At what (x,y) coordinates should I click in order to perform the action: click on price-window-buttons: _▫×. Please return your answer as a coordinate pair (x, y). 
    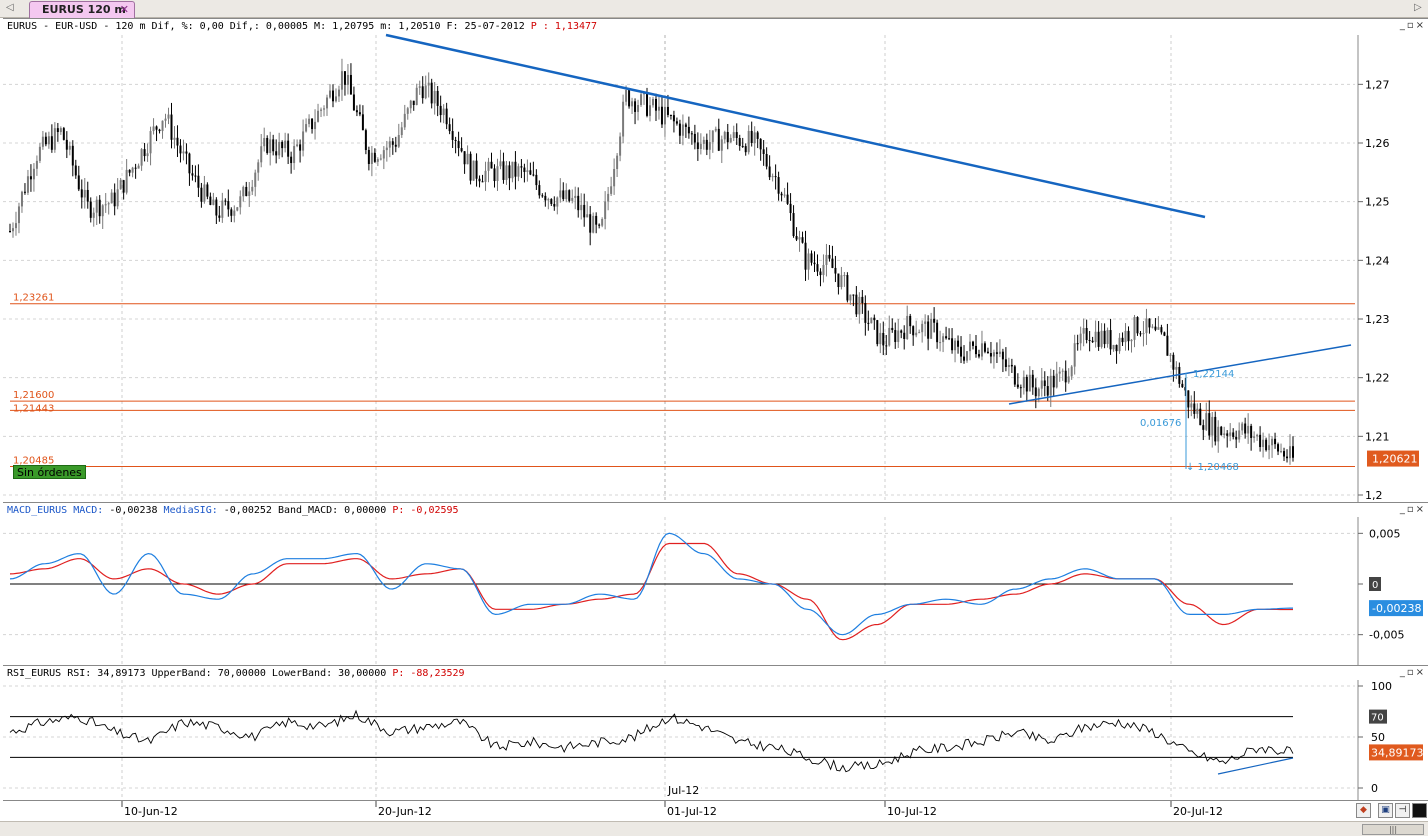
    Looking at the image, I should click on (1412, 25).